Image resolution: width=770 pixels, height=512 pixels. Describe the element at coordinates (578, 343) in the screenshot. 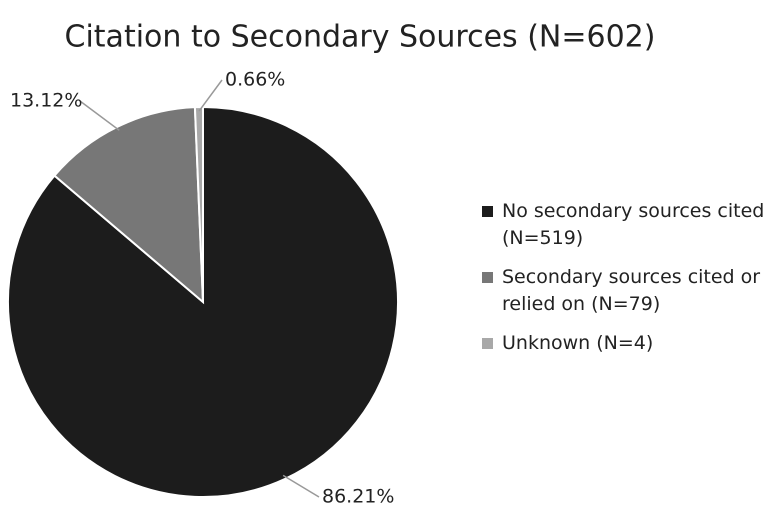

I see `legend-label: Unknown (N=4)` at that location.